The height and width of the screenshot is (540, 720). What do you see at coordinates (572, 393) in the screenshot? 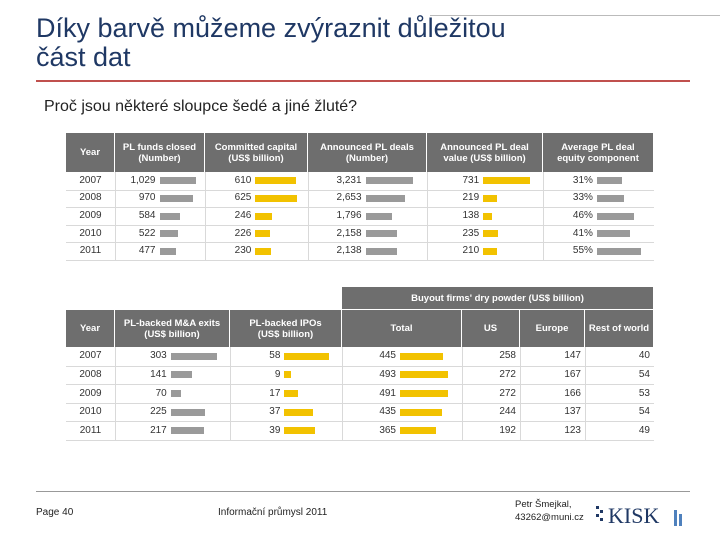
I see `cell-text: 166` at bounding box center [572, 393].